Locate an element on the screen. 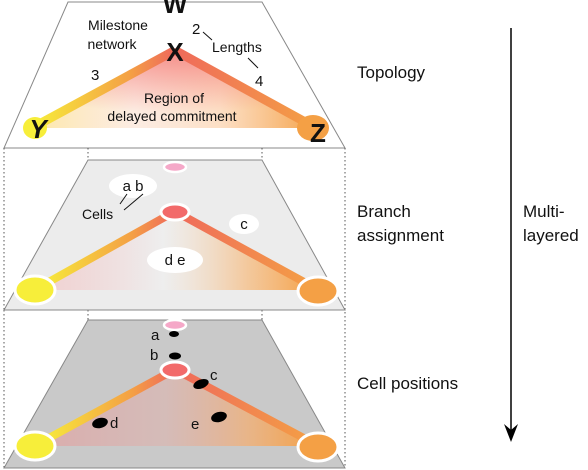  cell-group-de is located at coordinates (175, 260).